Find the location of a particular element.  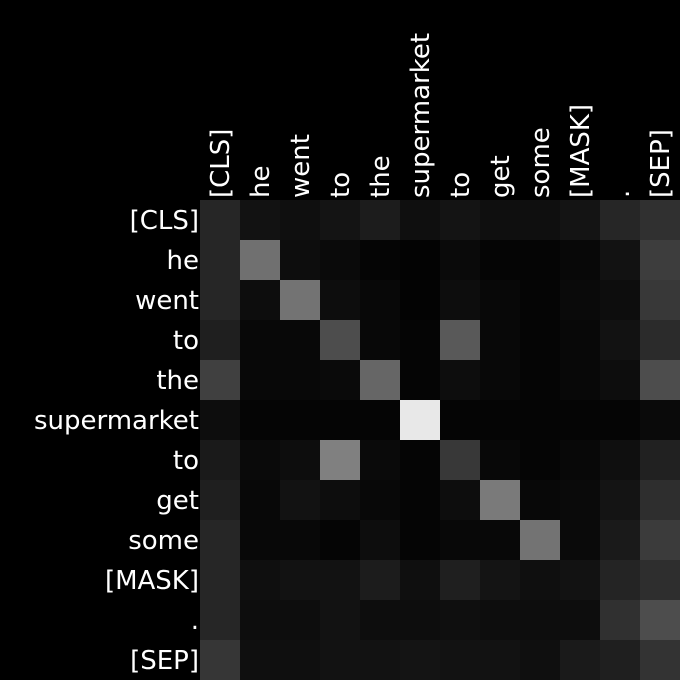

y-tick-label: he is located at coordinates (183, 261).